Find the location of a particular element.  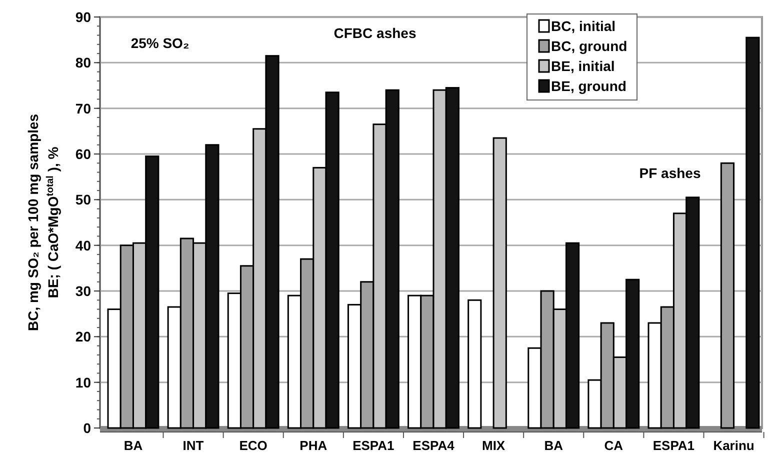

y-tick-label: 10 is located at coordinates (83, 382).